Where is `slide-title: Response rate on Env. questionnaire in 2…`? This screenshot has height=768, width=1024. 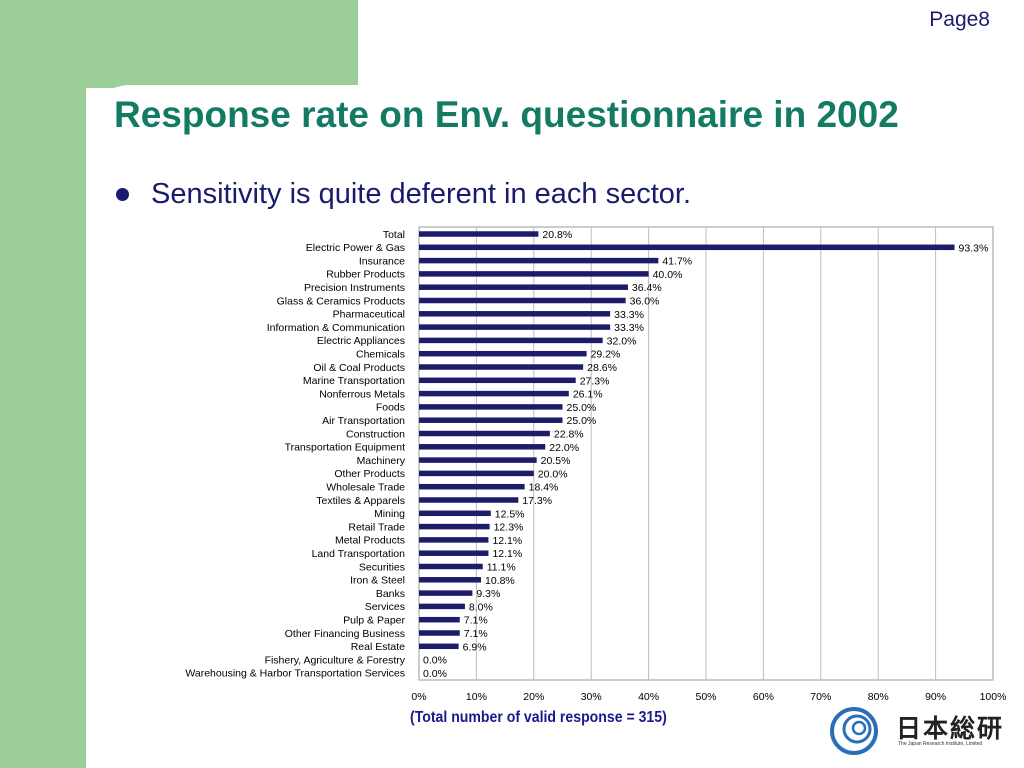 slide-title: Response rate on Env. questionnaire in 2… is located at coordinates (506, 114).